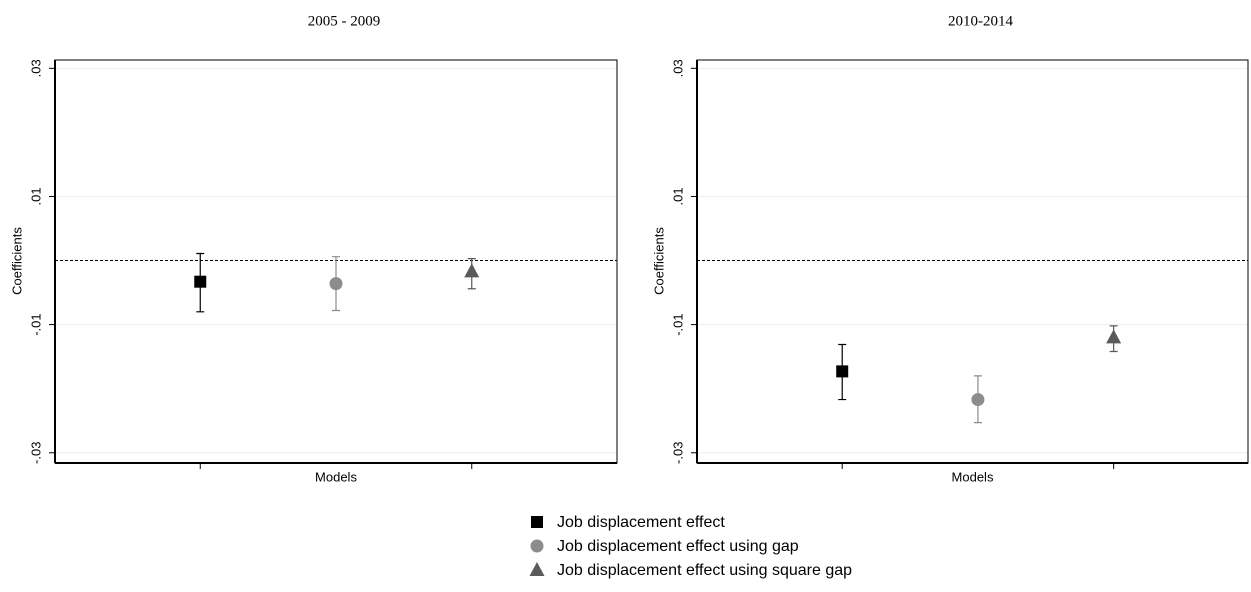 The image size is (1251, 592). Describe the element at coordinates (980, 21) in the screenshot. I see `panel-title: 2010-2014` at that location.